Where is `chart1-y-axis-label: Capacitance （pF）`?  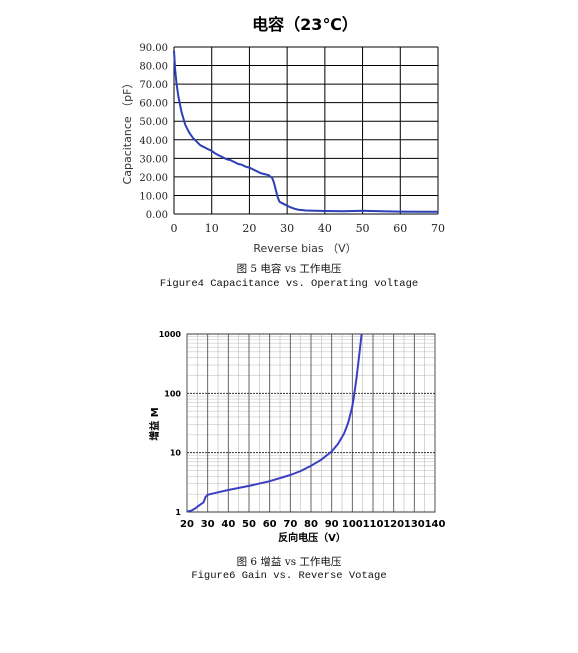 chart1-y-axis-label: Capacitance （pF） is located at coordinates (127, 131).